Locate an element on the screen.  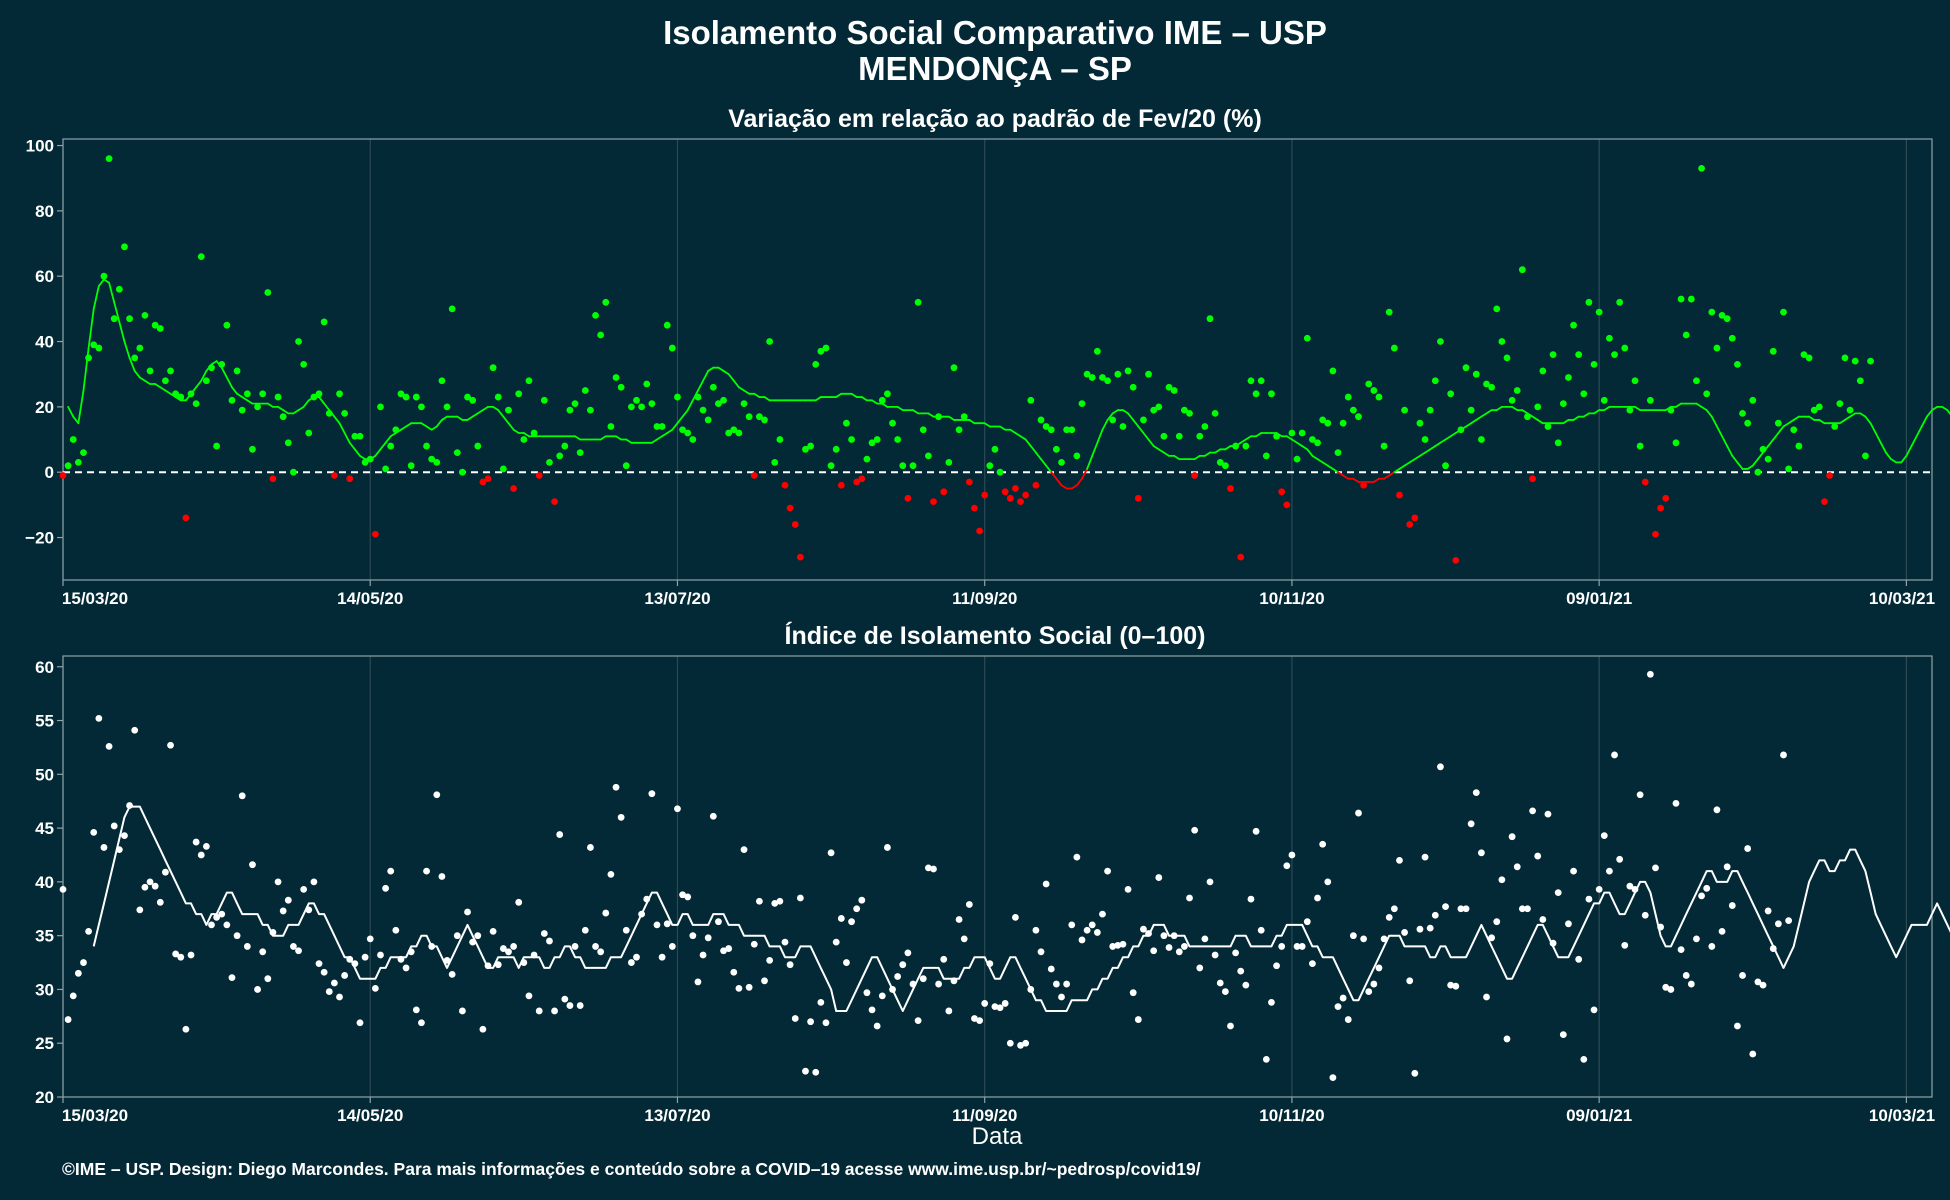
x-tick-label: 11/09/20 is located at coordinates (984, 598).